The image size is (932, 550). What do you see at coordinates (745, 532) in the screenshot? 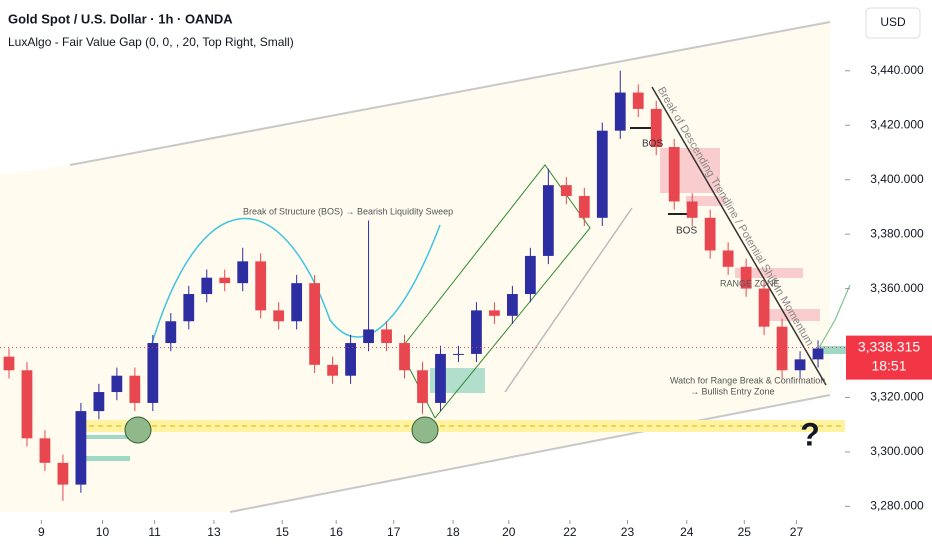
I see `x-tick-label: 25` at bounding box center [745, 532].